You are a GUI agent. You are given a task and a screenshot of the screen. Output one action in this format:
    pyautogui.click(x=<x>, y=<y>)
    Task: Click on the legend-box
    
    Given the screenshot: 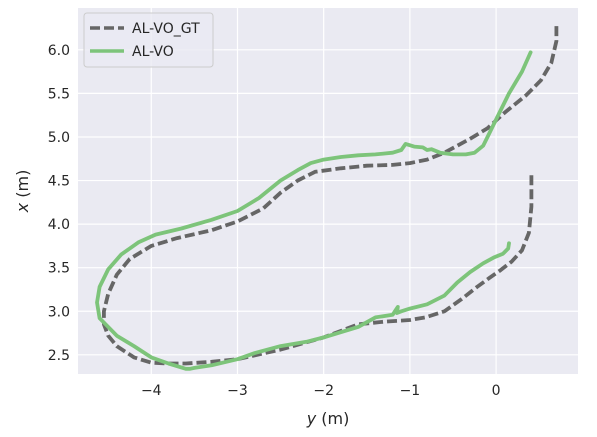 What is the action you would take?
    pyautogui.click(x=148, y=40)
    